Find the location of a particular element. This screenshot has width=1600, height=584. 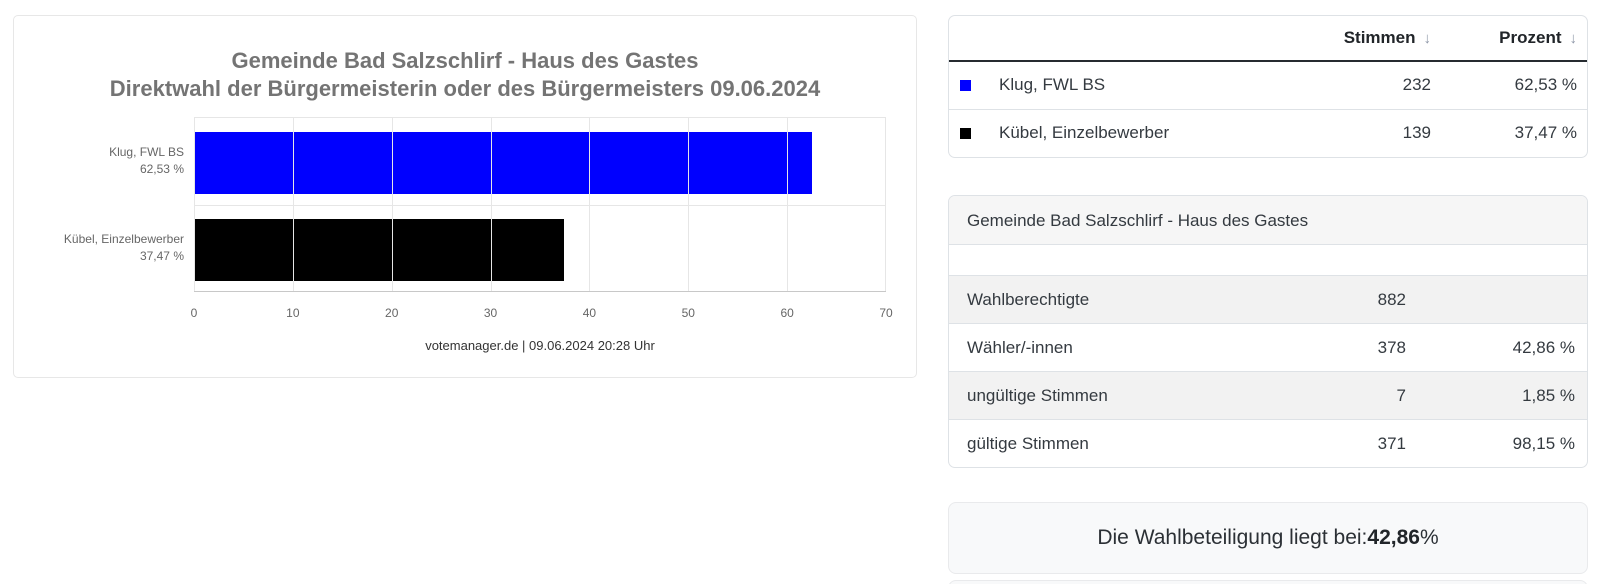

stats-percent: 42,86 % is located at coordinates (1543, 347).